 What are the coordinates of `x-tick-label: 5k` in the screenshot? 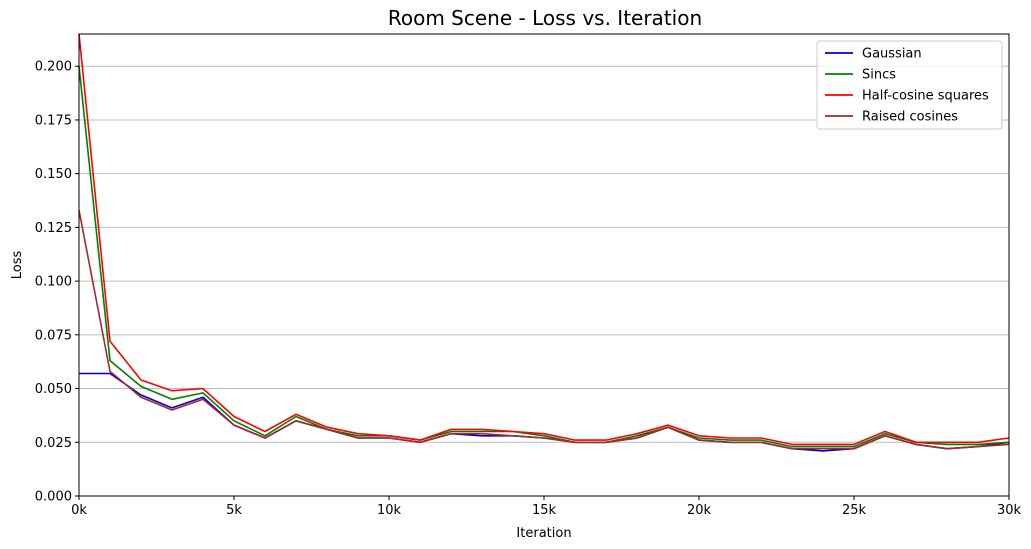 It's located at (234, 510).